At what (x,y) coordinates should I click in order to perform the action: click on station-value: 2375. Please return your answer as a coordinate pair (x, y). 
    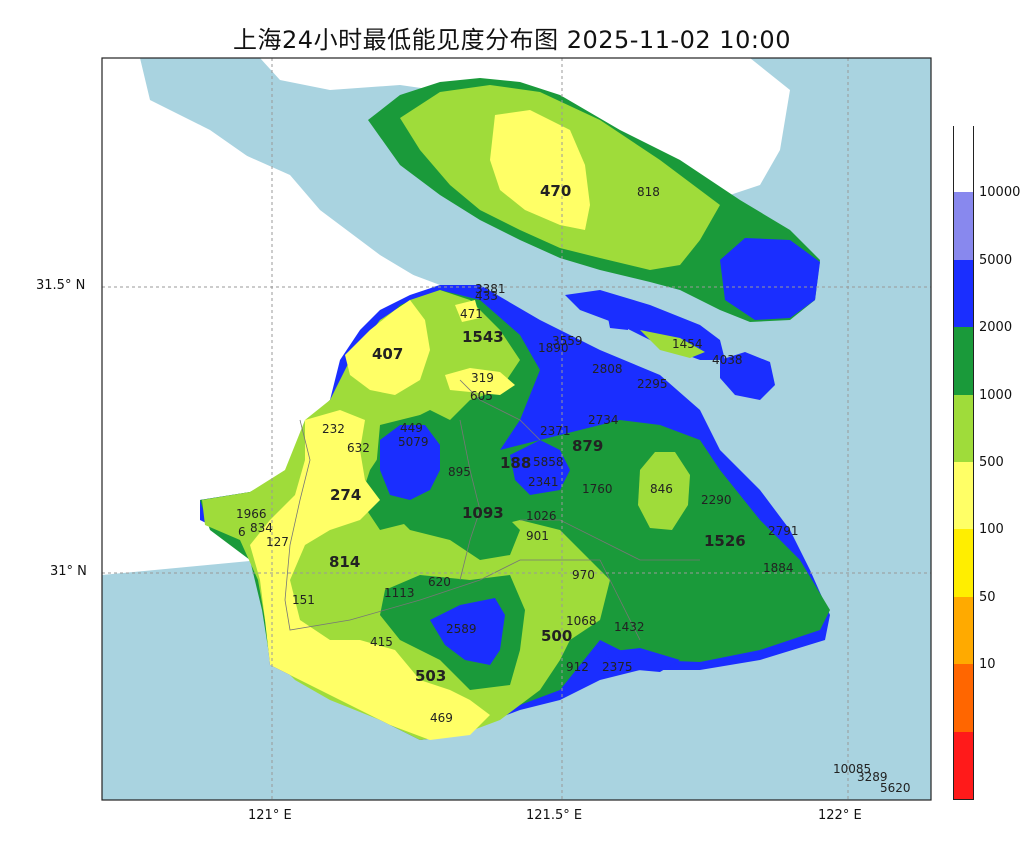
    Looking at the image, I should click on (617, 667).